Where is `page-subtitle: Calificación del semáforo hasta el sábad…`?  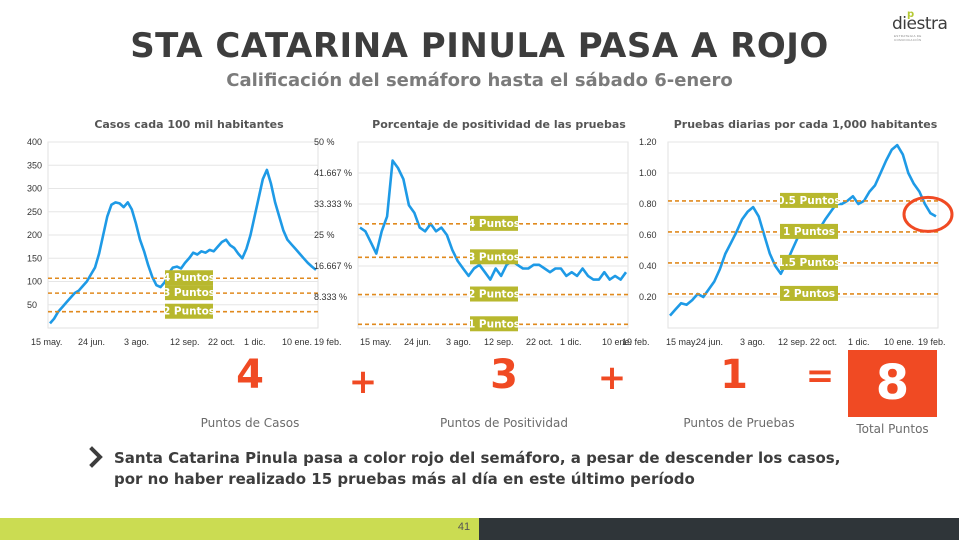 page-subtitle: Calificación del semáforo hasta el sábad… is located at coordinates (479, 80).